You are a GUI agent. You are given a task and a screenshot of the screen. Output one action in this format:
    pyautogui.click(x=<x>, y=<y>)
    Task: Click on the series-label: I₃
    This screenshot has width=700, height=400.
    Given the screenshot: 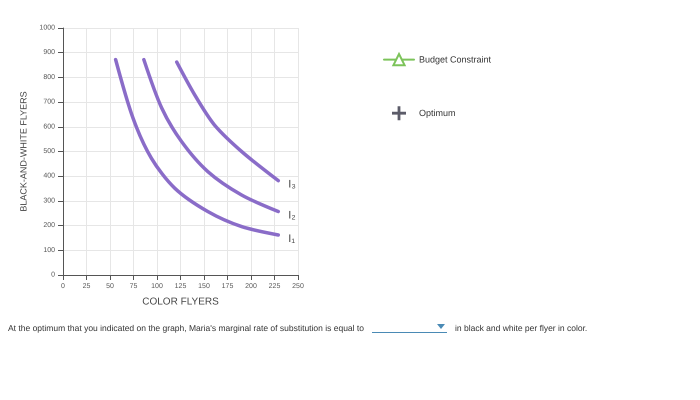 What is the action you would take?
    pyautogui.click(x=292, y=184)
    